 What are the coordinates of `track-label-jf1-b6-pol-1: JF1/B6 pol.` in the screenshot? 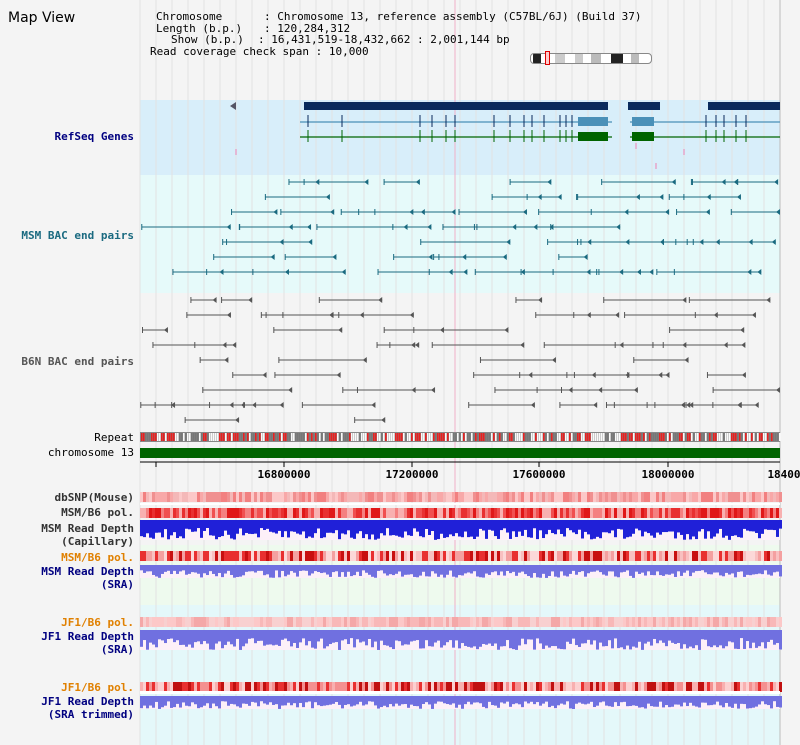 It's located at (97, 622).